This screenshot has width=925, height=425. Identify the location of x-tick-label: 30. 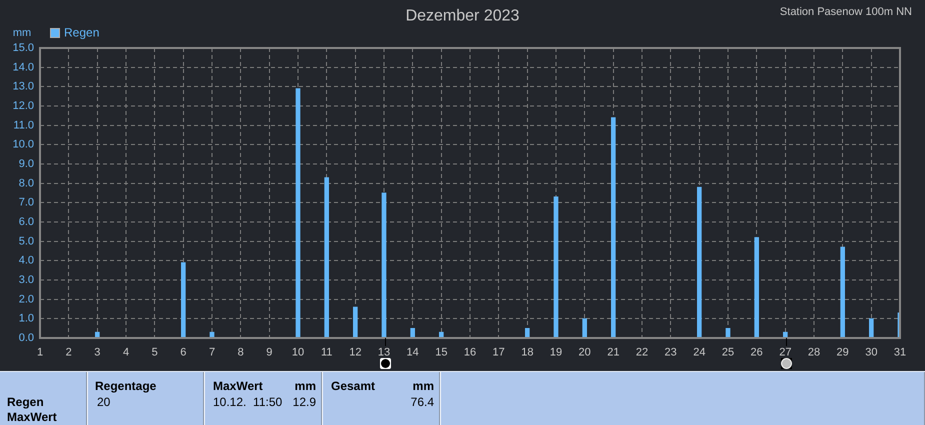
(871, 352).